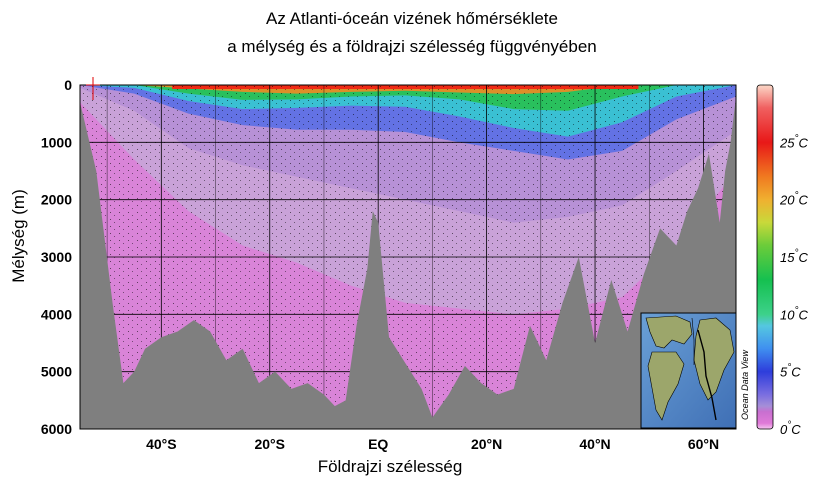 The width and height of the screenshot is (824, 486). Describe the element at coordinates (432, 444) in the screenshot. I see `x-axis-ticks: 40°S 20°S EQ 20°N 40°N 60°N` at that location.